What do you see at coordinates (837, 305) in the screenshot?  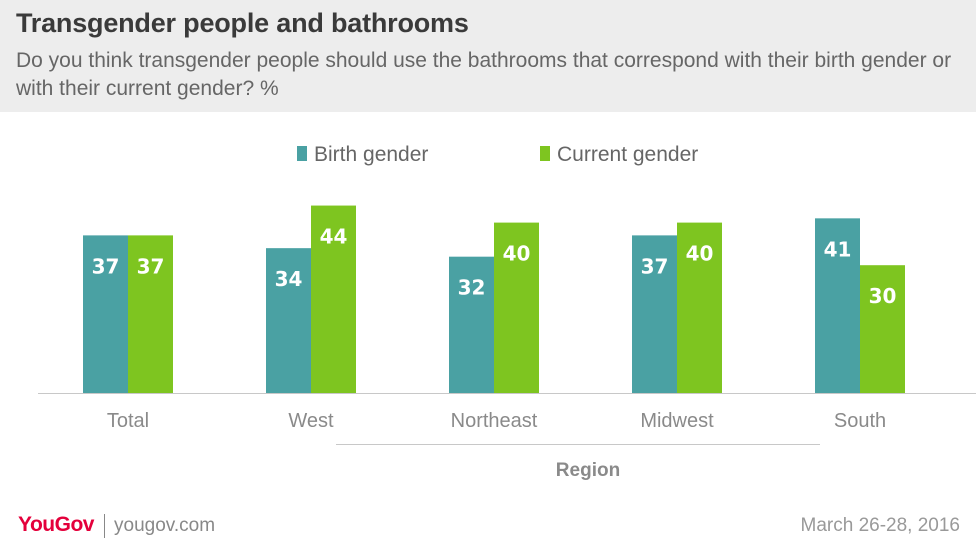 I see `bar-south-birth` at bounding box center [837, 305].